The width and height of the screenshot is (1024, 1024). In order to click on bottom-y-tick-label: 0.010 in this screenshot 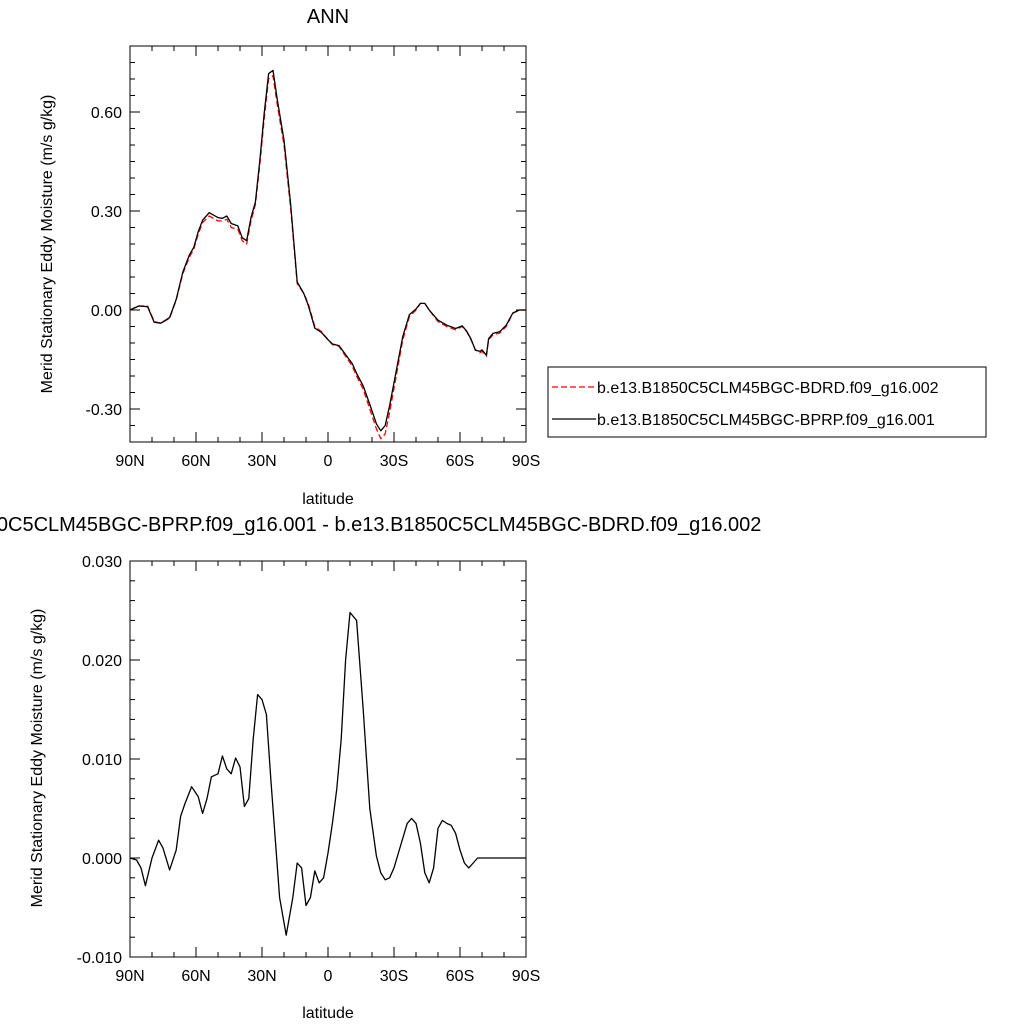, I will do `click(102, 760)`.